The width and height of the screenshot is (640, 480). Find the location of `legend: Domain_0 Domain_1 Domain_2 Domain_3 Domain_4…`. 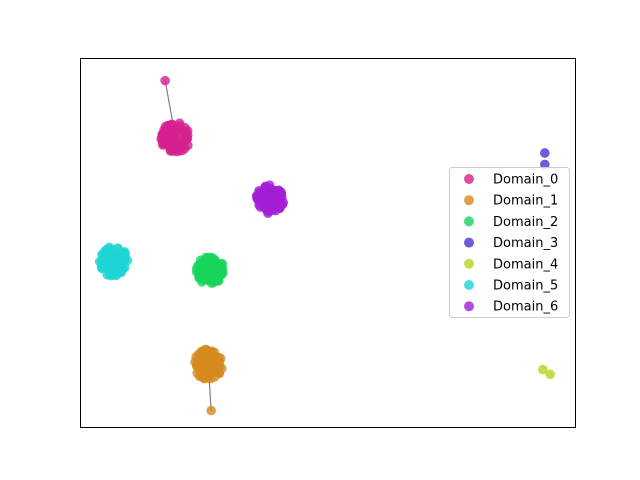

legend: Domain_0 Domain_1 Domain_2 Domain_3 Domain_4… is located at coordinates (509, 242).